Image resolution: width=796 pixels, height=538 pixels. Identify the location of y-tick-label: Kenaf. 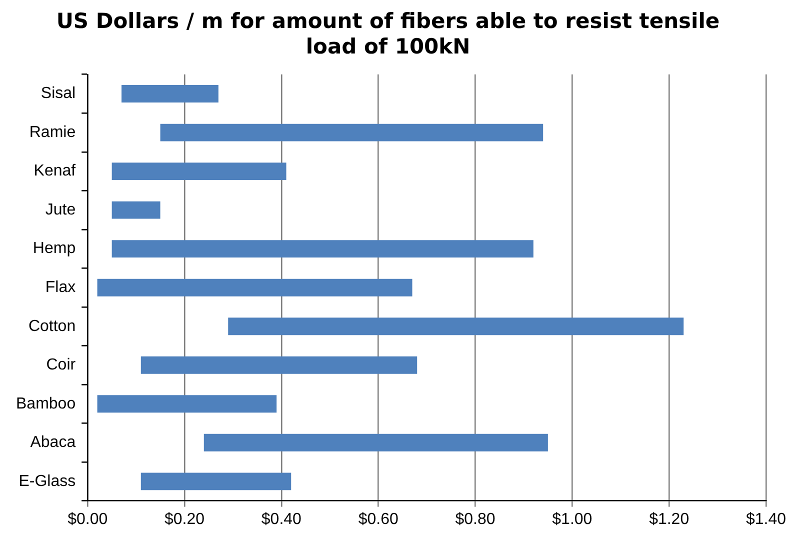
(55, 171).